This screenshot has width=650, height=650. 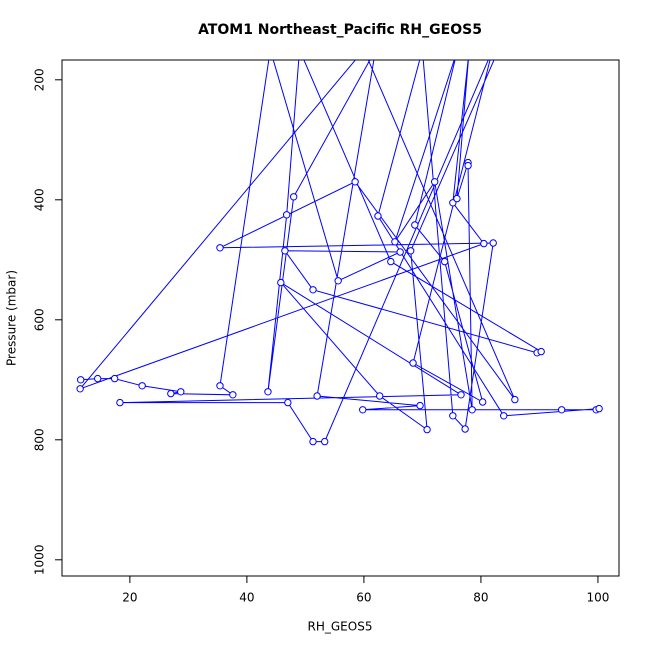 I want to click on x-axis-label: RH_GEOS5, so click(x=340, y=627).